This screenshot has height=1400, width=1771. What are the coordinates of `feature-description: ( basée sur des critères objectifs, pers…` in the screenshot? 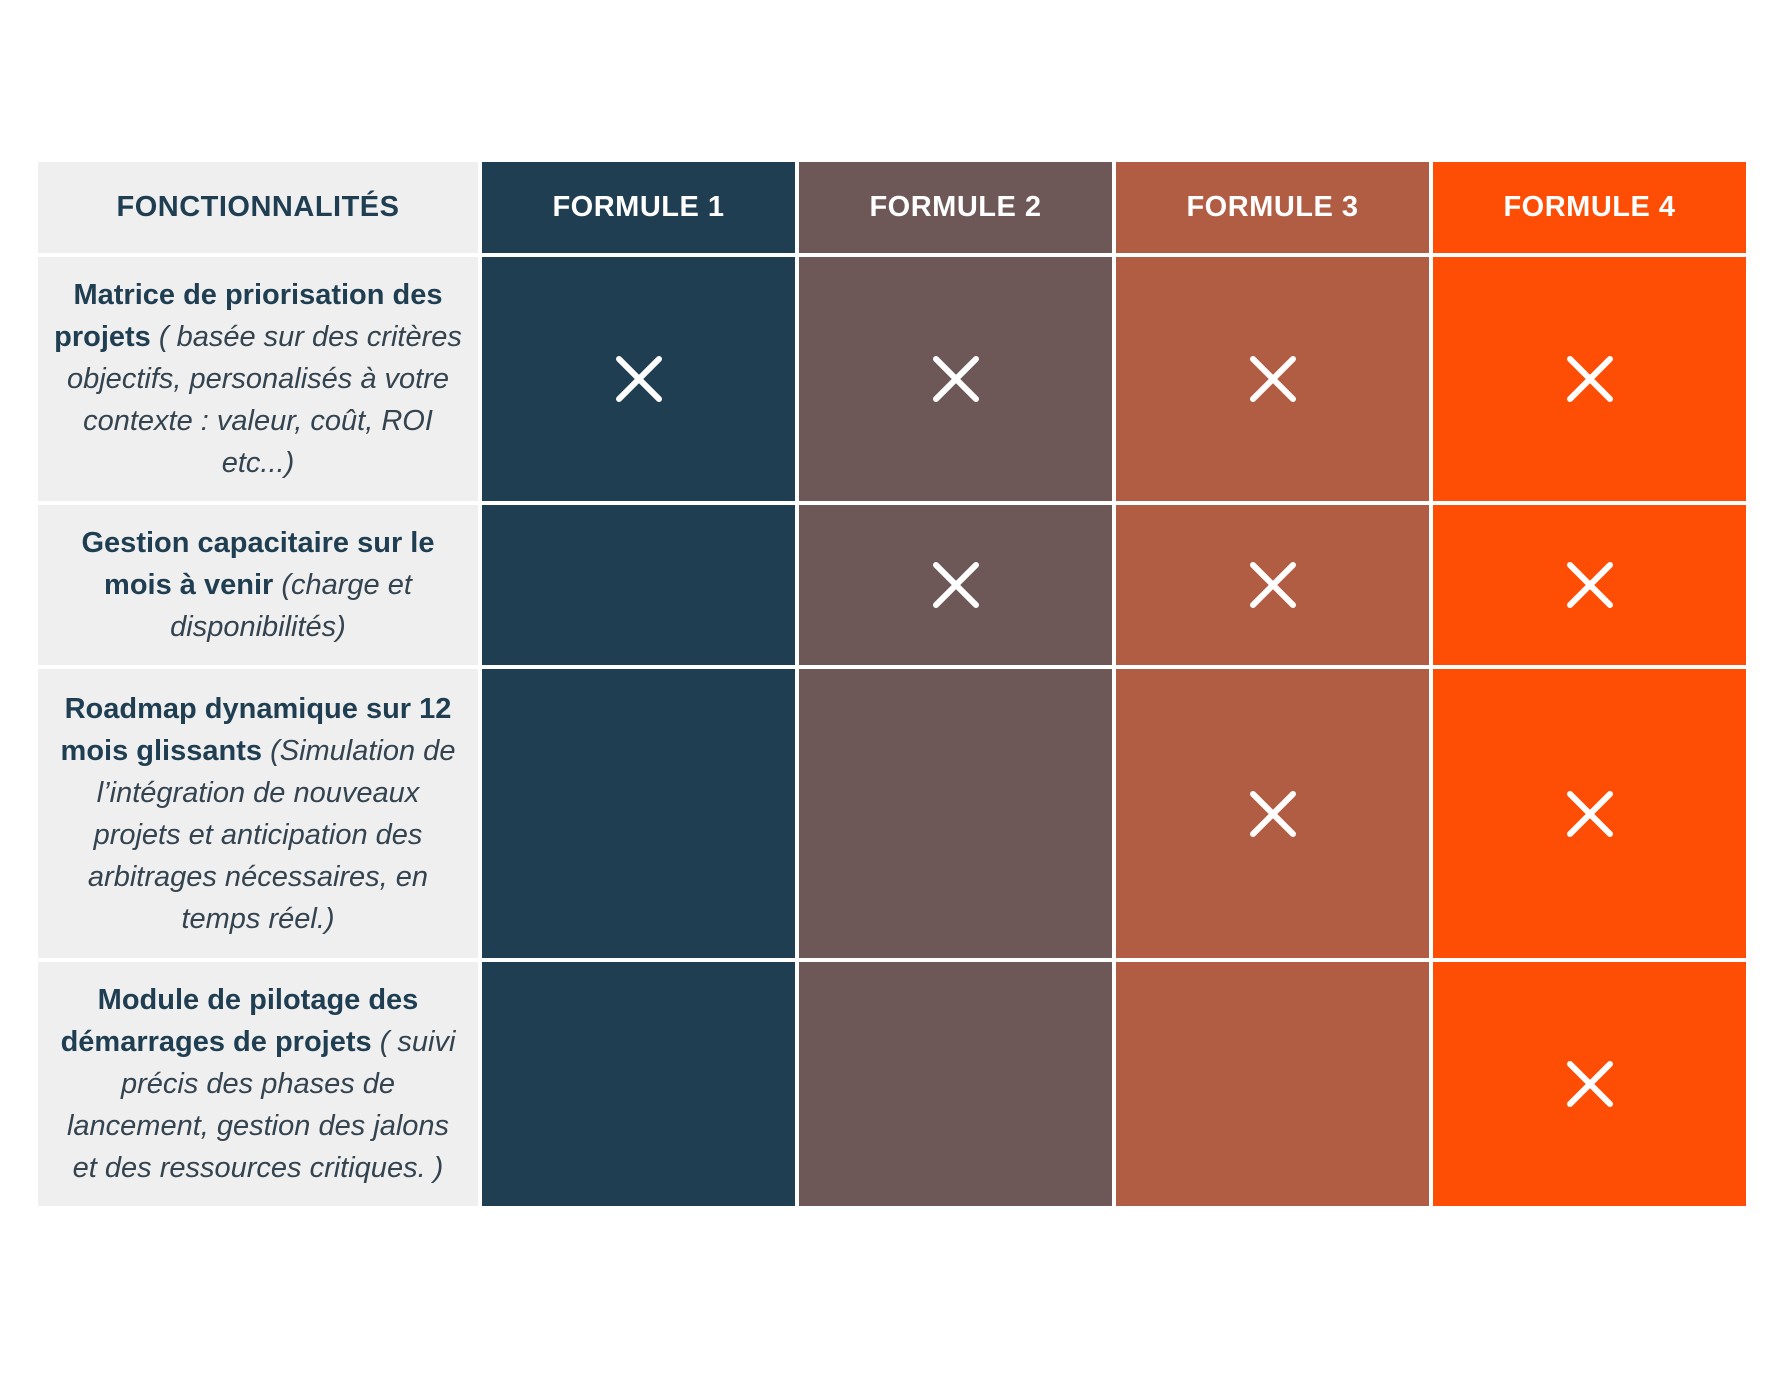 It's located at (264, 400).